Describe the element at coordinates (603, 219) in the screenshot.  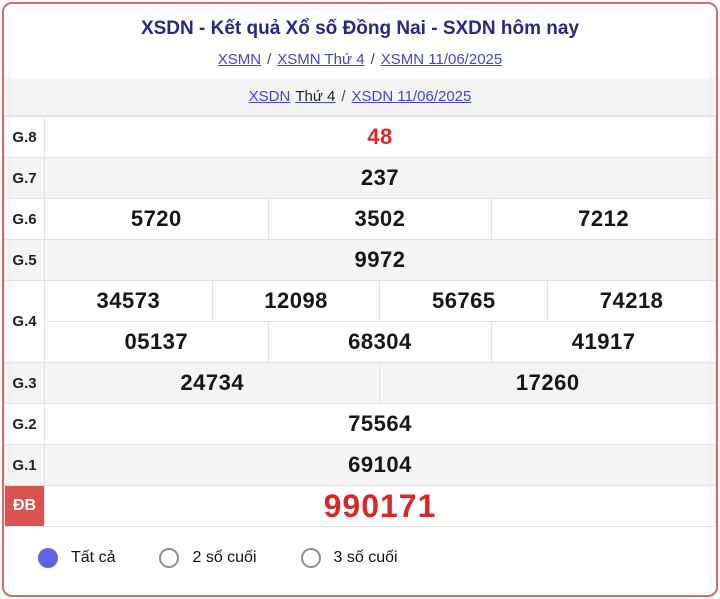
I see `prize-value-g6-3: 7212` at that location.